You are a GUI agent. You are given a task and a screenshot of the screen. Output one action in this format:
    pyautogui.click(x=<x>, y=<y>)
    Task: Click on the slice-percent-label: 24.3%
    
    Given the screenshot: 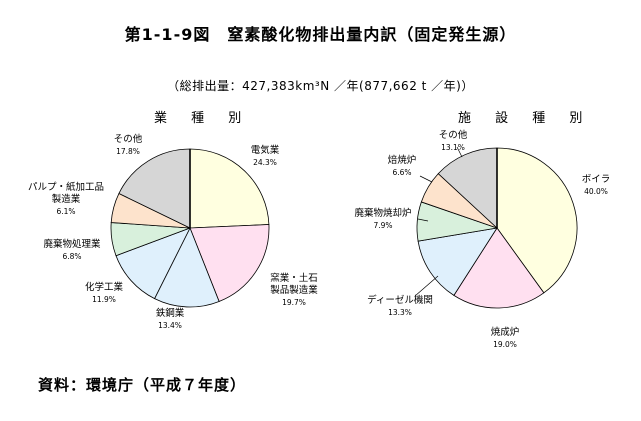 What is the action you would take?
    pyautogui.click(x=265, y=162)
    